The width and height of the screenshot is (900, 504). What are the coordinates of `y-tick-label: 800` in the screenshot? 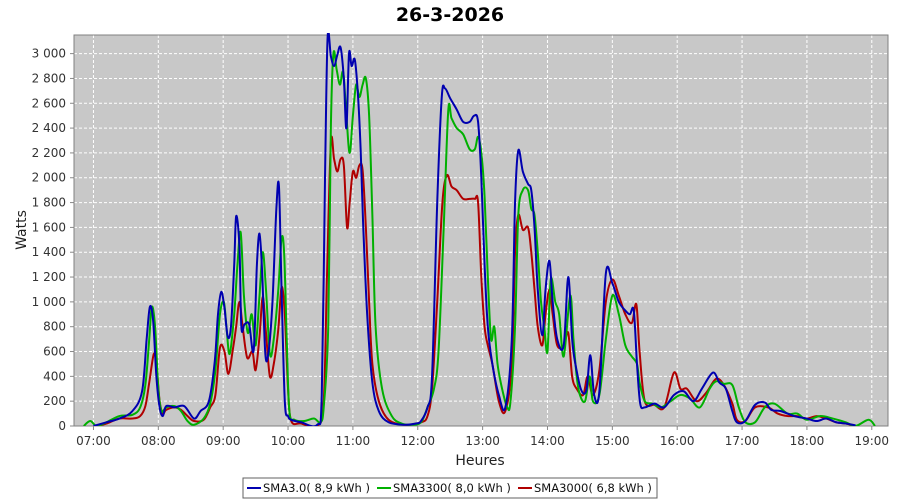 It's located at (54, 327).